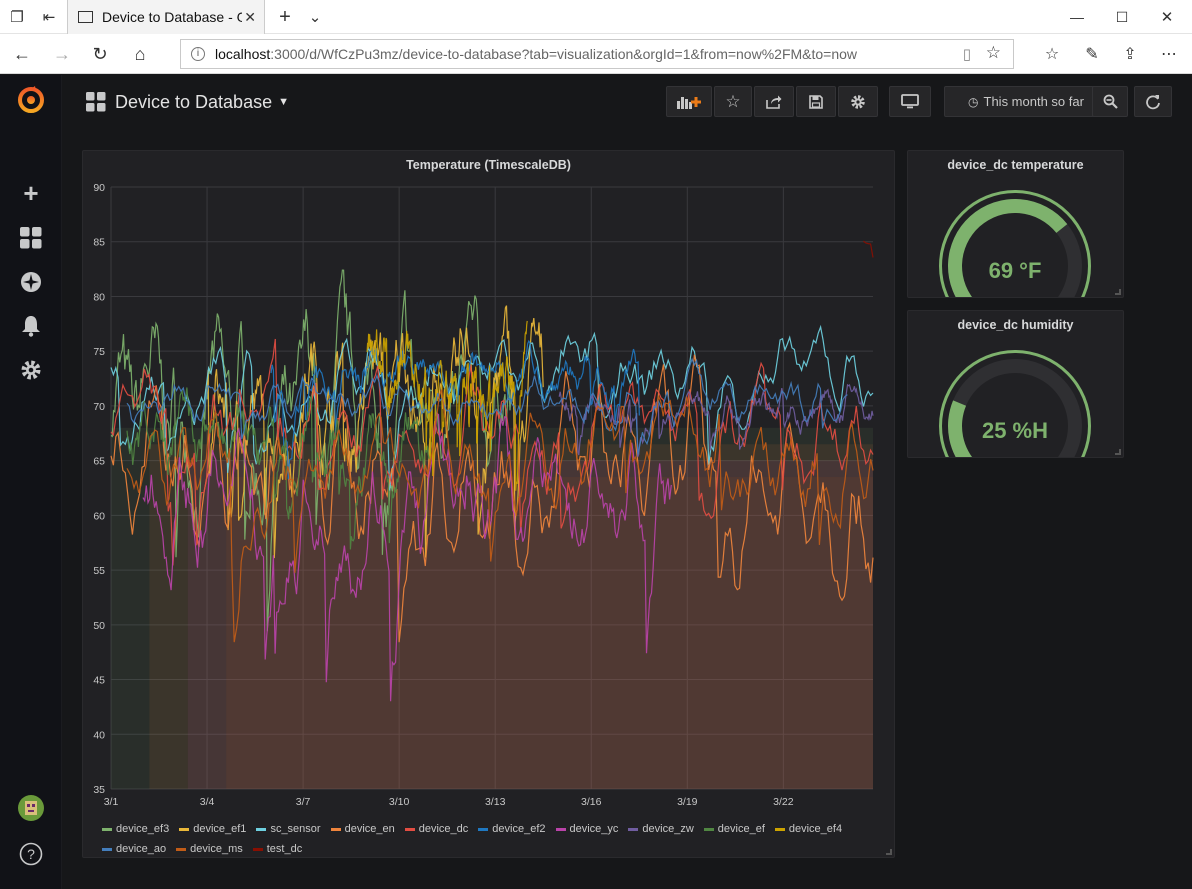  I want to click on gauge-value-text: 25 %H, so click(1015, 430).